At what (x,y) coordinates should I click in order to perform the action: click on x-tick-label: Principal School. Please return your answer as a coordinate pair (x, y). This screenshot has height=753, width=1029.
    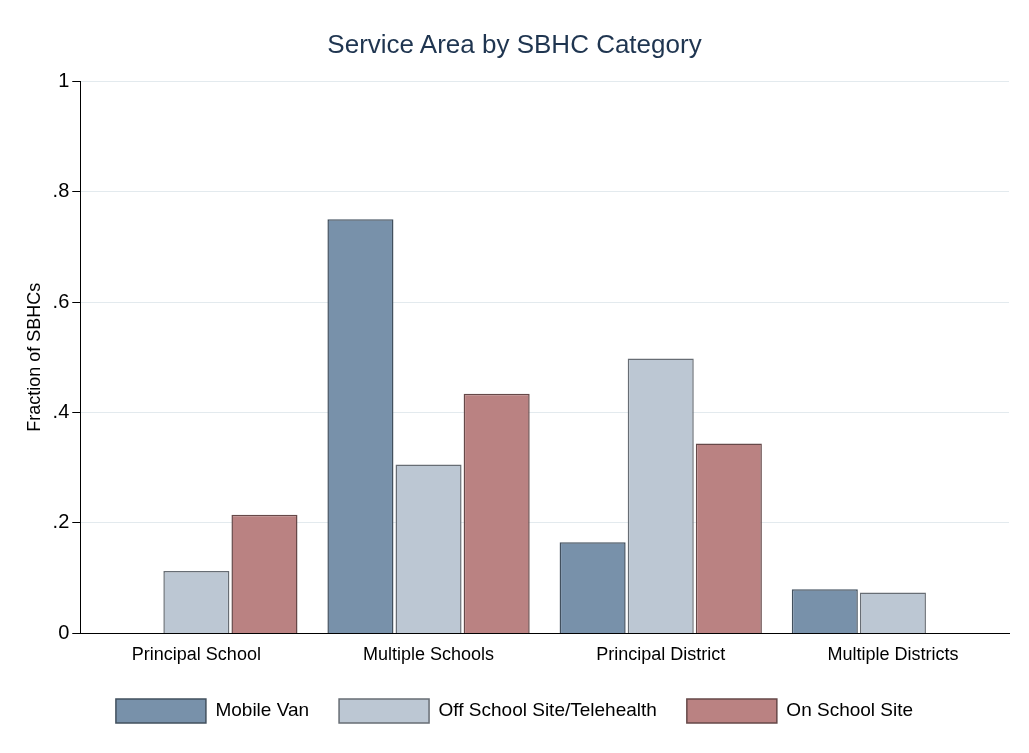
    Looking at the image, I should click on (196, 654).